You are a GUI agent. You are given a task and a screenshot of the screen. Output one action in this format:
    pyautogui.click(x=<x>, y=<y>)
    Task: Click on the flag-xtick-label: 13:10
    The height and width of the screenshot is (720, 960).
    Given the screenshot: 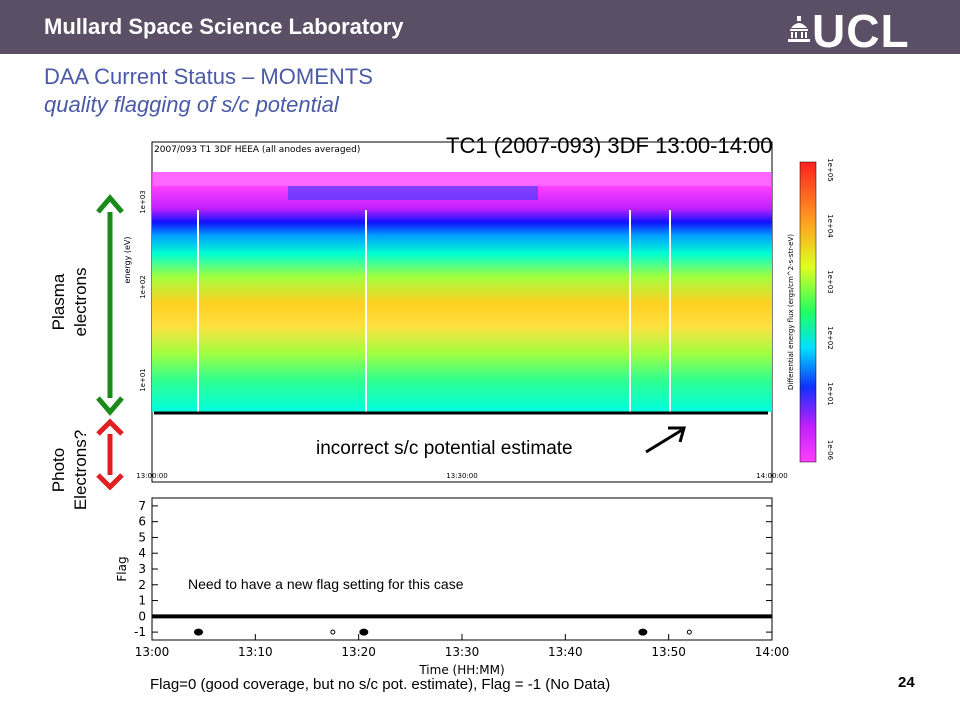 What is the action you would take?
    pyautogui.click(x=255, y=652)
    